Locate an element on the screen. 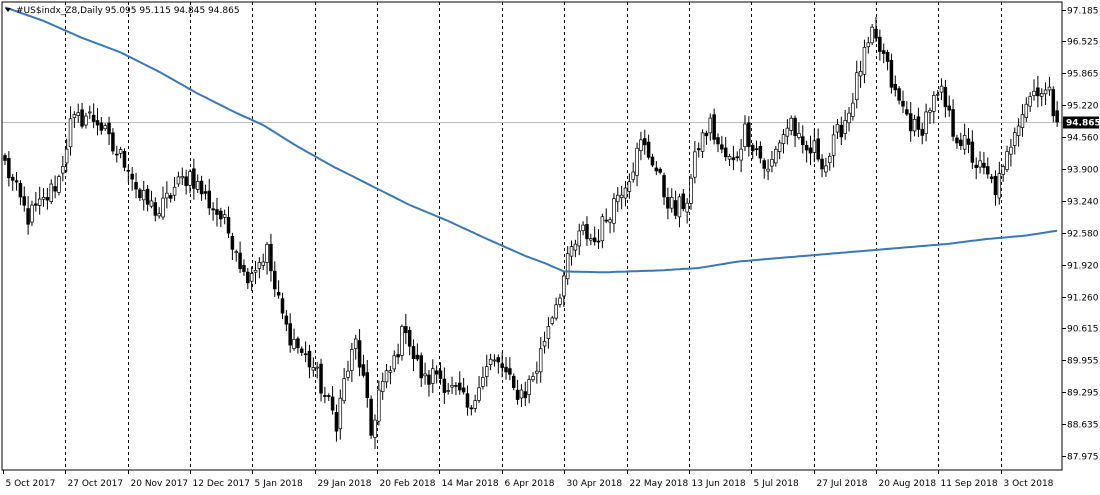  x-tick-label: 29 Jan 2018 is located at coordinates (345, 484).